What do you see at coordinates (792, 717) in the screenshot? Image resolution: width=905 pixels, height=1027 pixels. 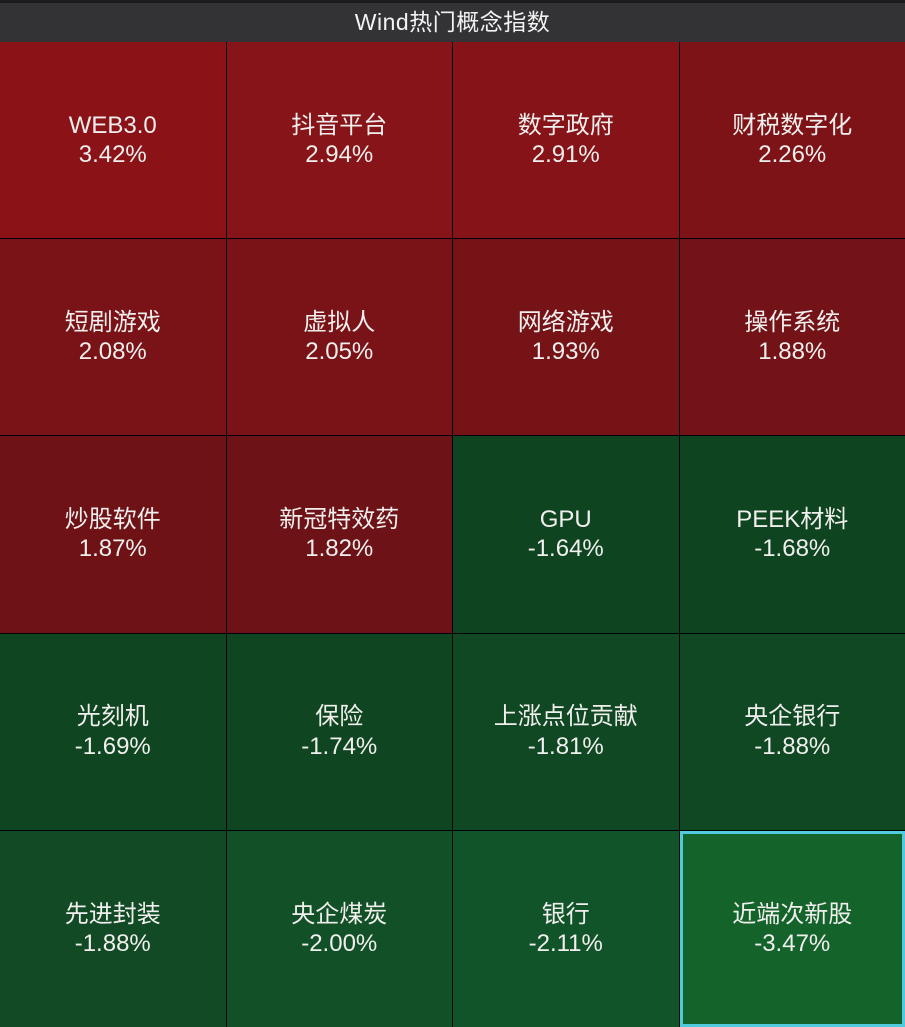 I see `heatmap-cell-label: 央企银行` at bounding box center [792, 717].